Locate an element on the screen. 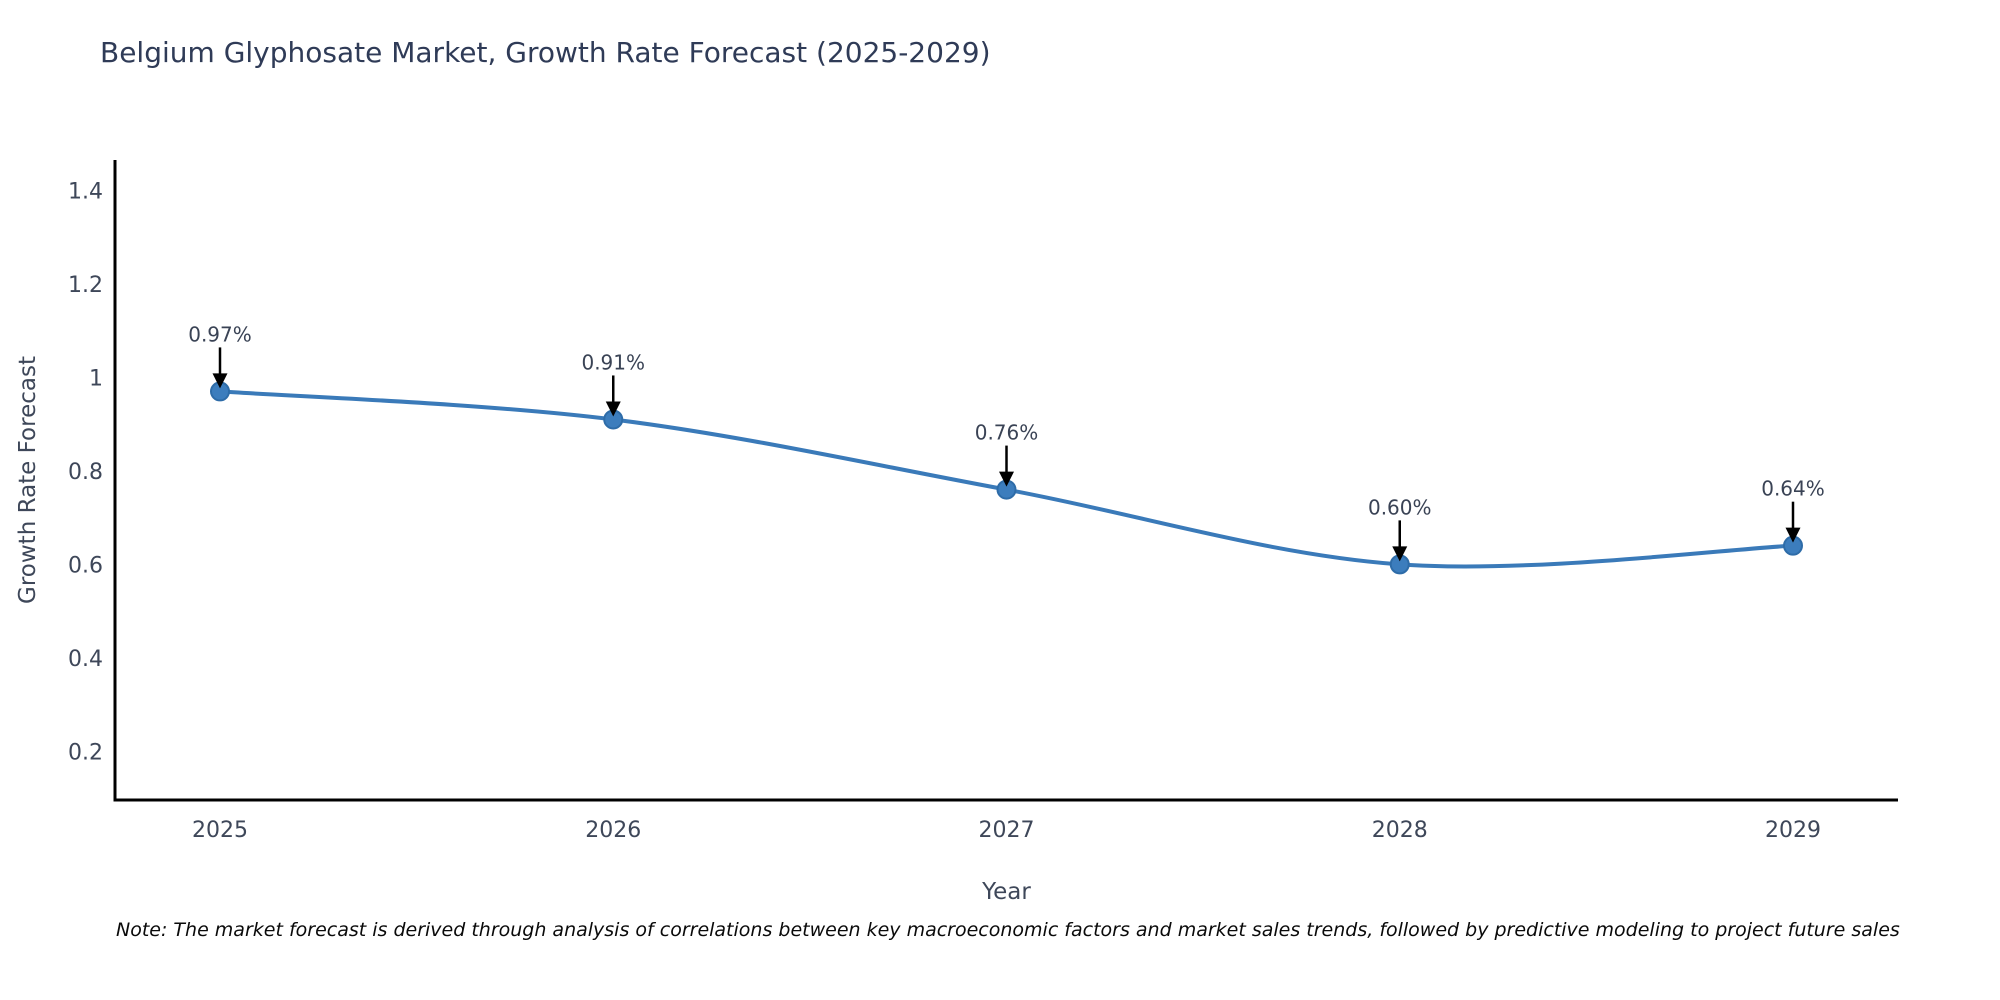 Image resolution: width=2000 pixels, height=1000 pixels. annotation-label: 0.76% is located at coordinates (1007, 433).